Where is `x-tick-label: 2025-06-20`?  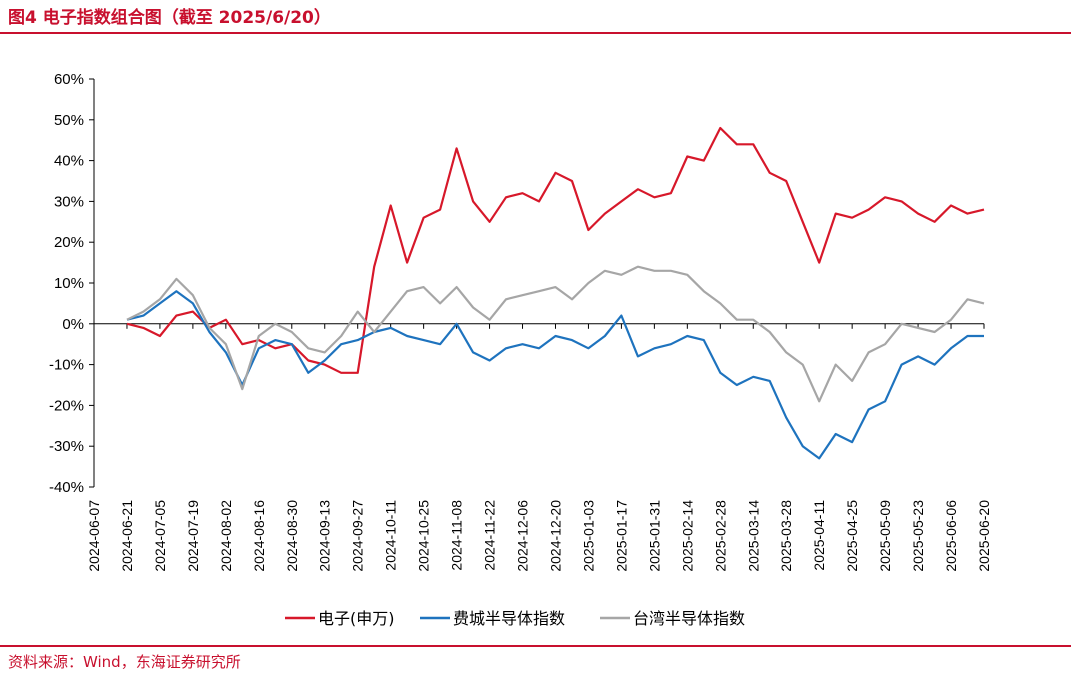
x-tick-label: 2025-06-20 is located at coordinates (984, 536).